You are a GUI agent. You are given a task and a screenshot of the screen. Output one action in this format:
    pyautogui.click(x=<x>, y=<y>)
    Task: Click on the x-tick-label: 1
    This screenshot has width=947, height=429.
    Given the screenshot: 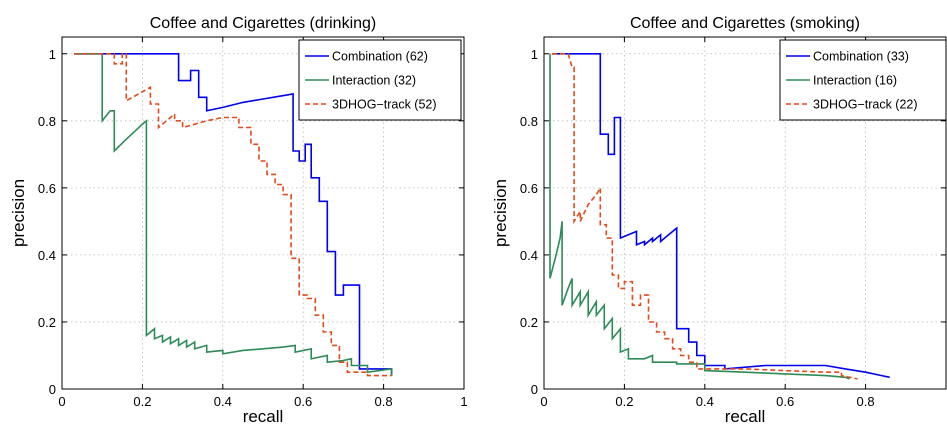 What is the action you would take?
    pyautogui.click(x=463, y=401)
    